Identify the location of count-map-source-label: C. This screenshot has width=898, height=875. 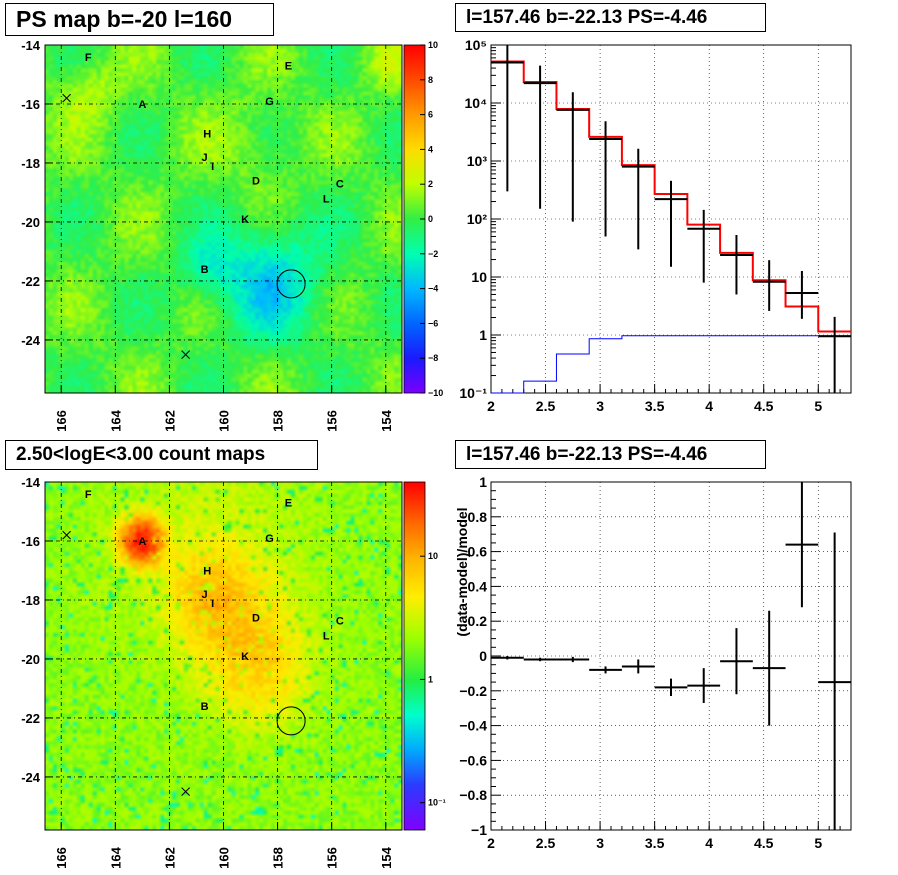
(340, 622).